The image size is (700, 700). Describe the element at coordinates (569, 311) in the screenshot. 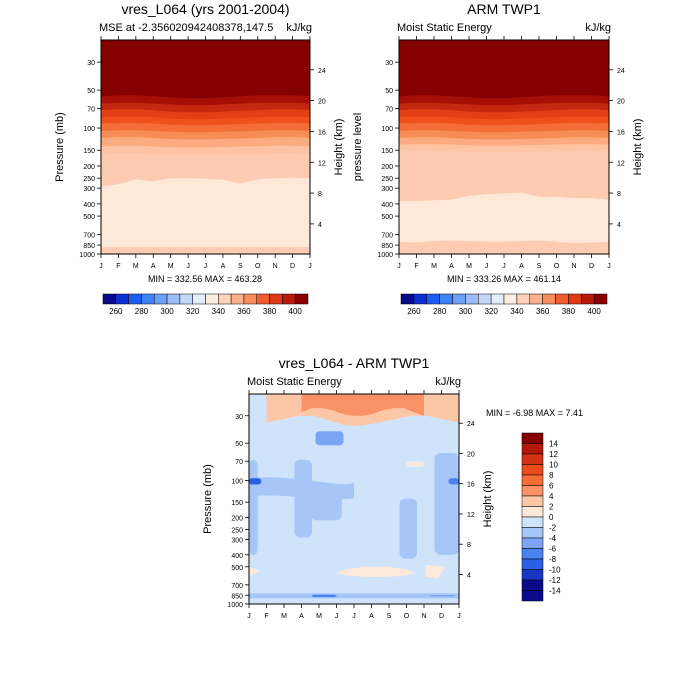

I see `colorbar-label: 380` at that location.